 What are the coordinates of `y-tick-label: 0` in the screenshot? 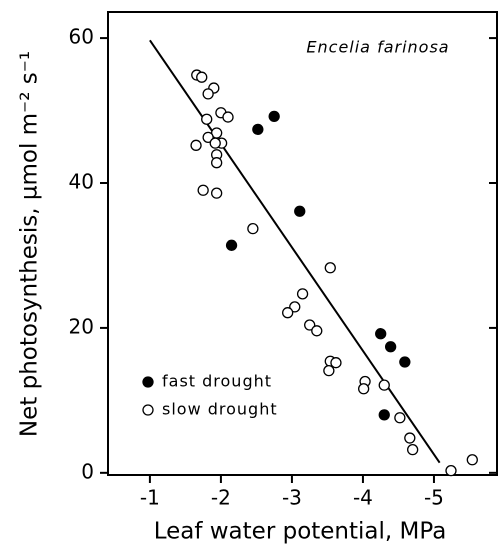 It's located at (87, 471).